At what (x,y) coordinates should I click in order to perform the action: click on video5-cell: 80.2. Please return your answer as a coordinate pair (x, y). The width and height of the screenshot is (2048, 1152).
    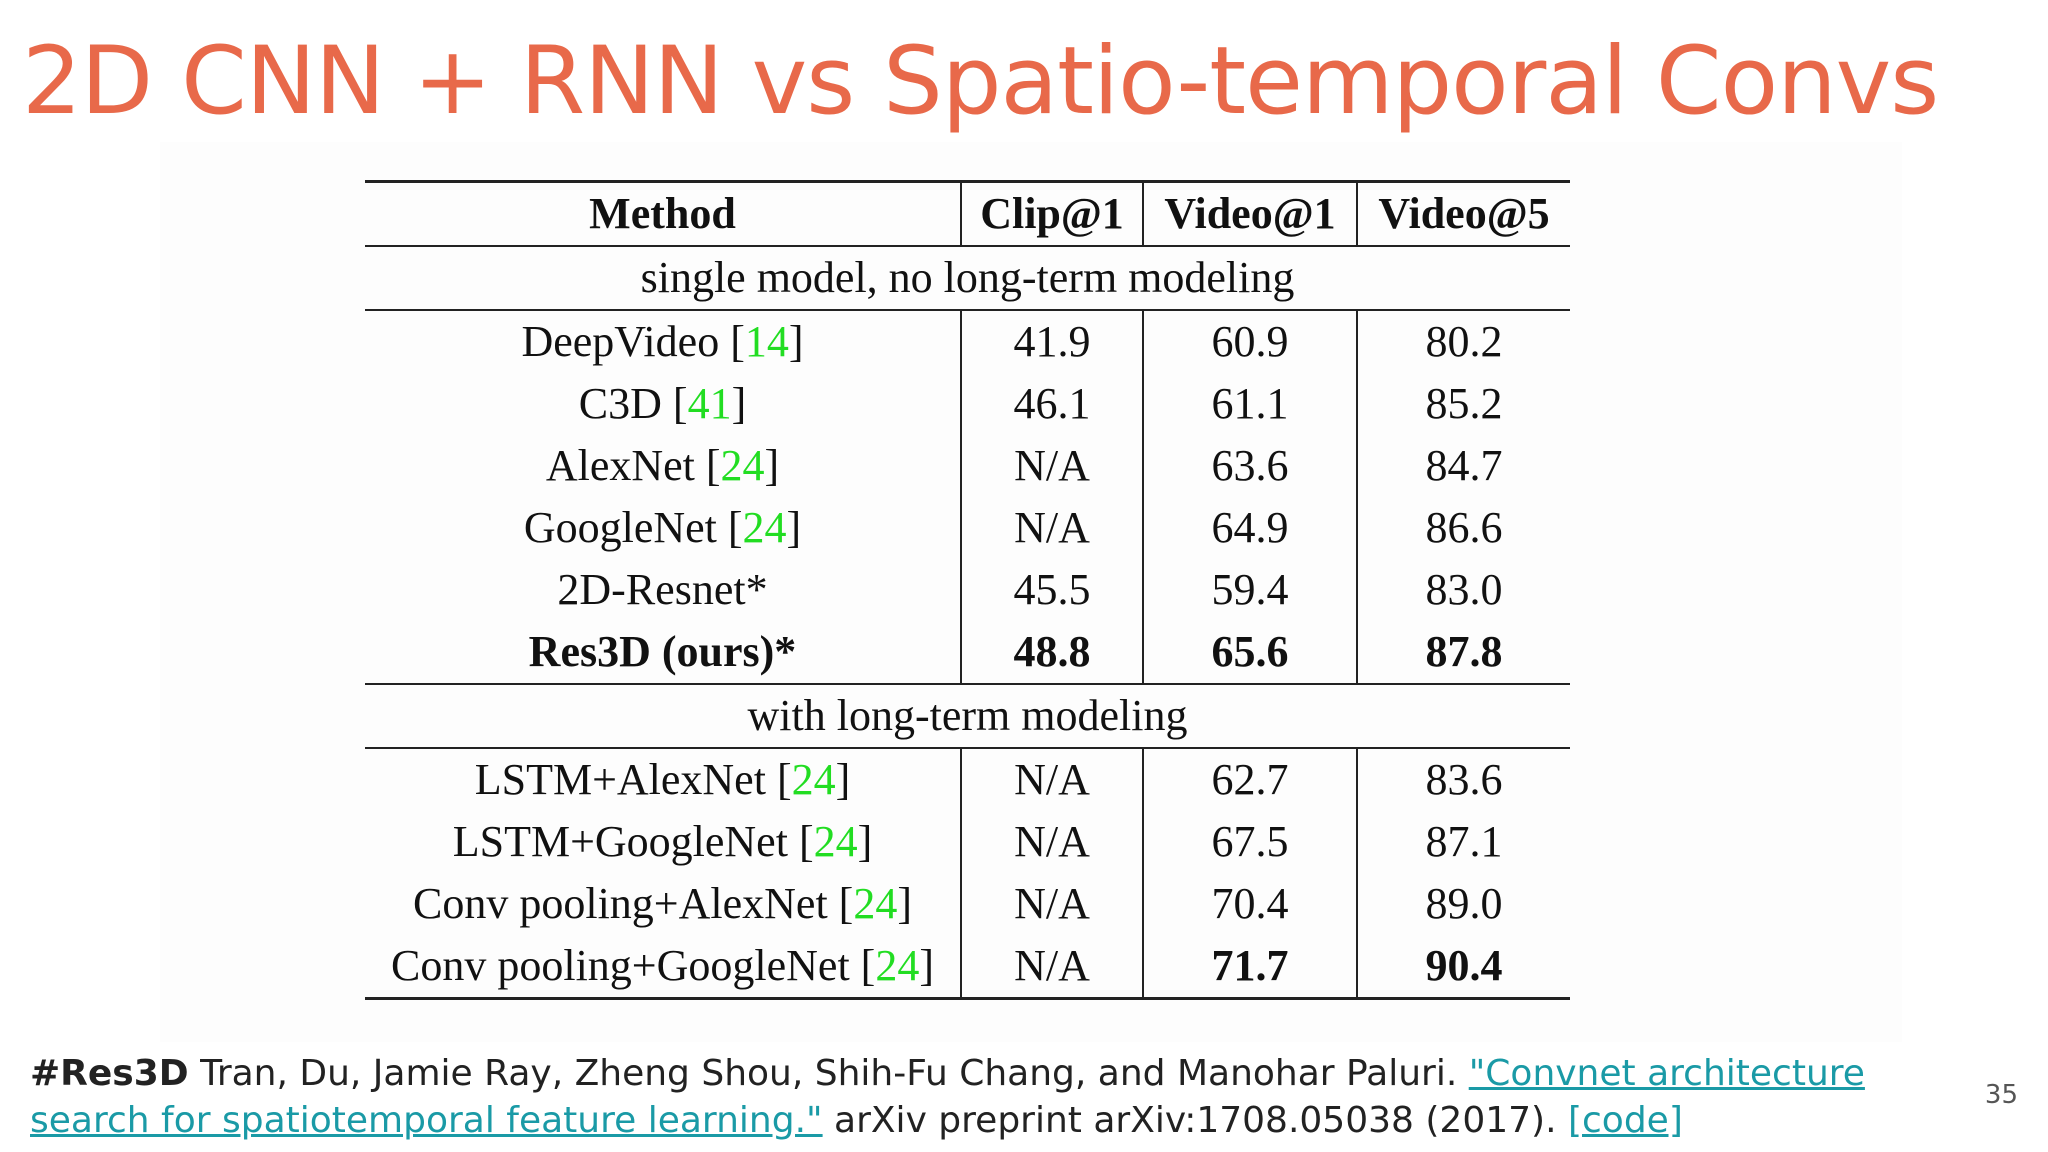
    Looking at the image, I should click on (1463, 341).